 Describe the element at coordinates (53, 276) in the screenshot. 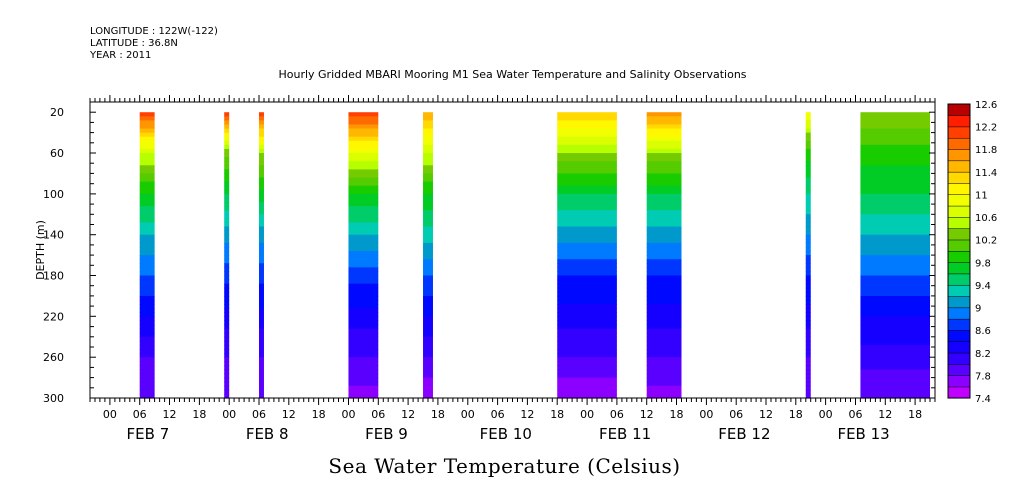

I see `y-tick-label: 180` at that location.